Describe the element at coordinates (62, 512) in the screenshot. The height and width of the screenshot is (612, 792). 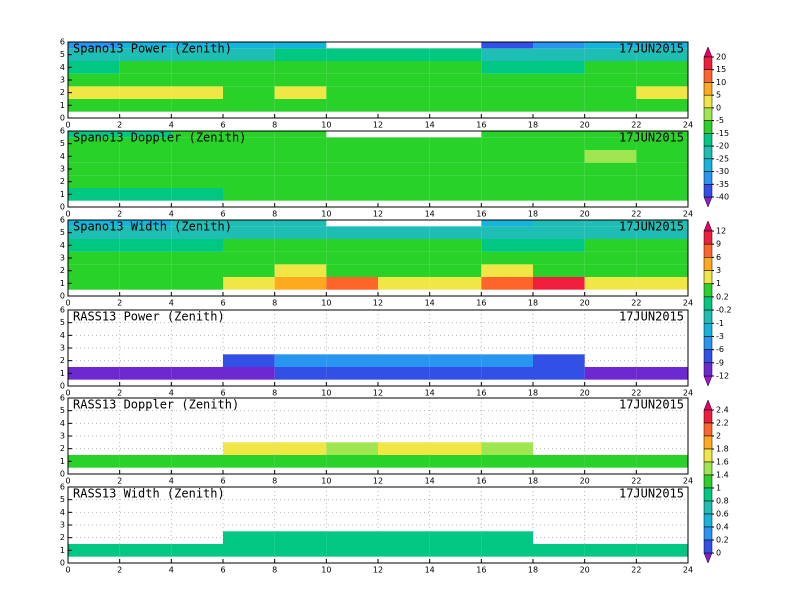
I see `y-tick-label: 4` at that location.